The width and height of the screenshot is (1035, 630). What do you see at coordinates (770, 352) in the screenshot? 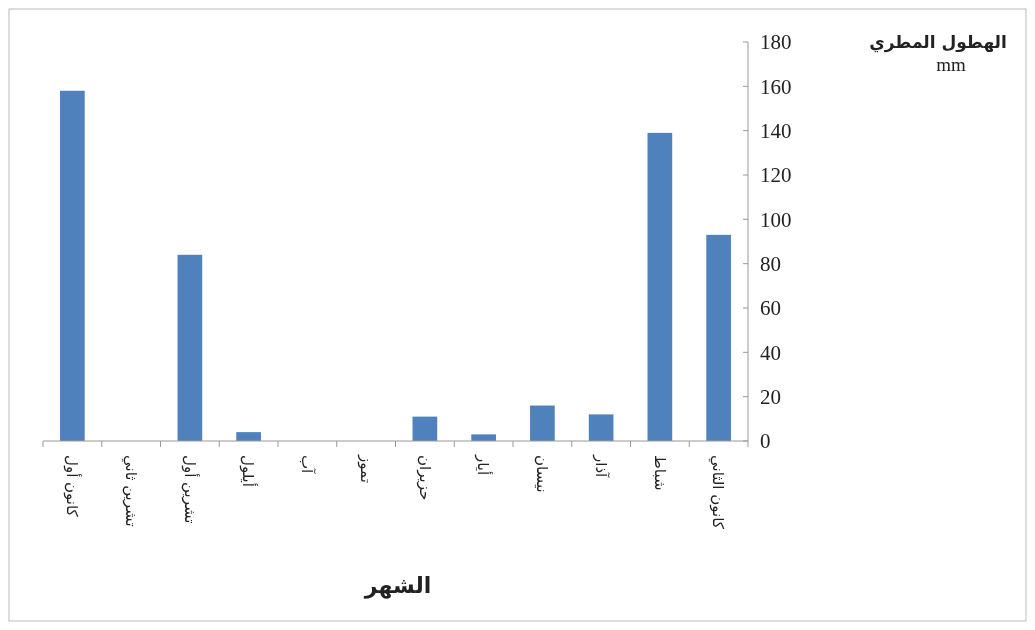
I see `y-tick-label: 40` at bounding box center [770, 352].